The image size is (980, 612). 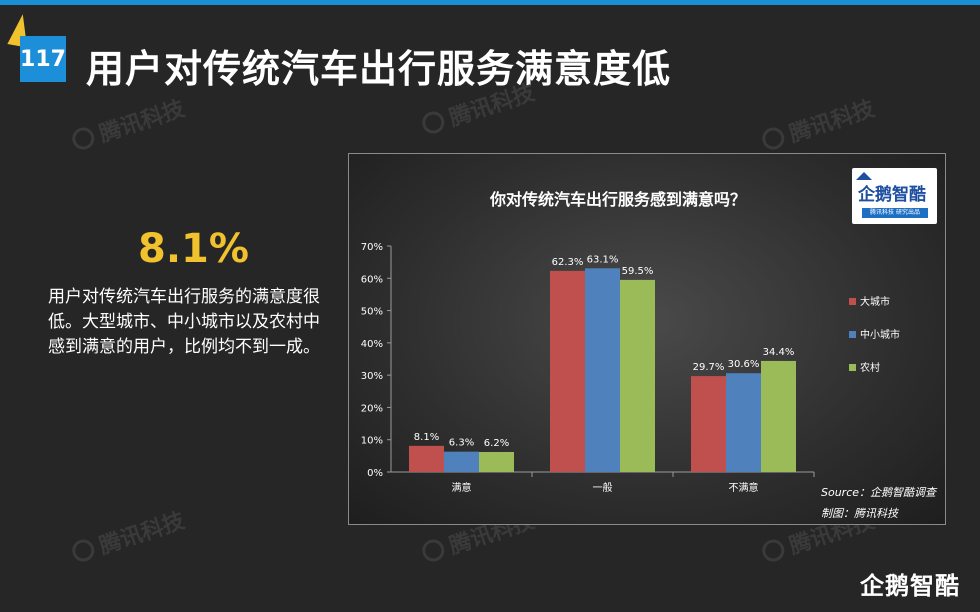 I want to click on data-label: 59.5%, so click(x=638, y=271).